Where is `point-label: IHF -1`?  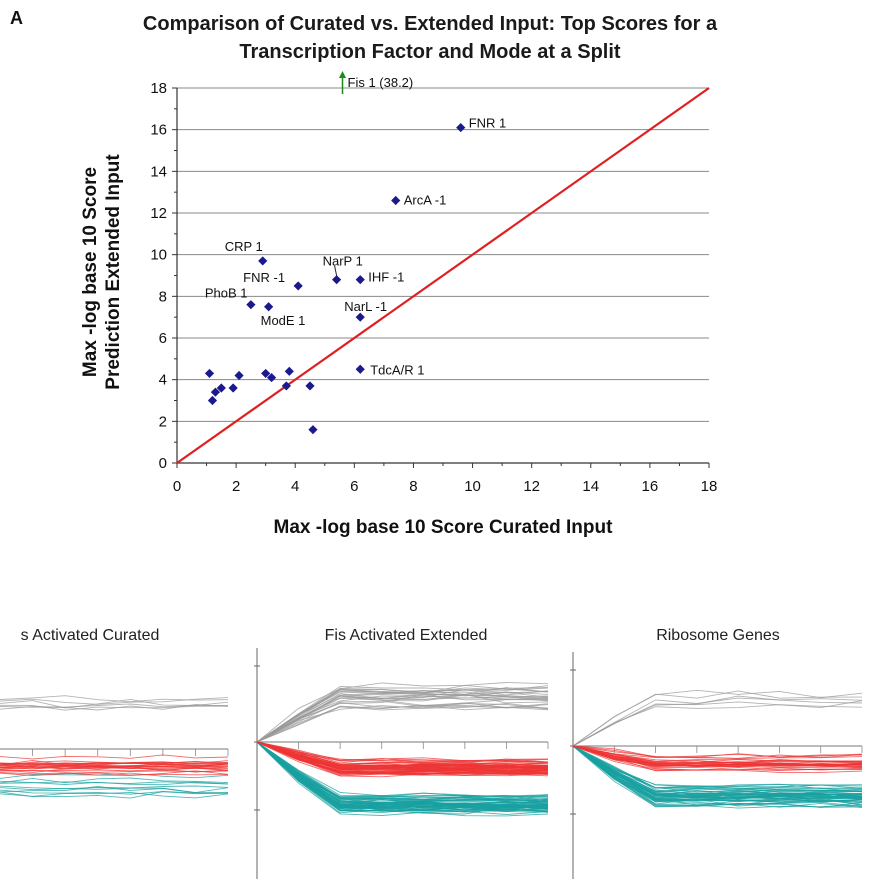
point-label: IHF -1 is located at coordinates (386, 277).